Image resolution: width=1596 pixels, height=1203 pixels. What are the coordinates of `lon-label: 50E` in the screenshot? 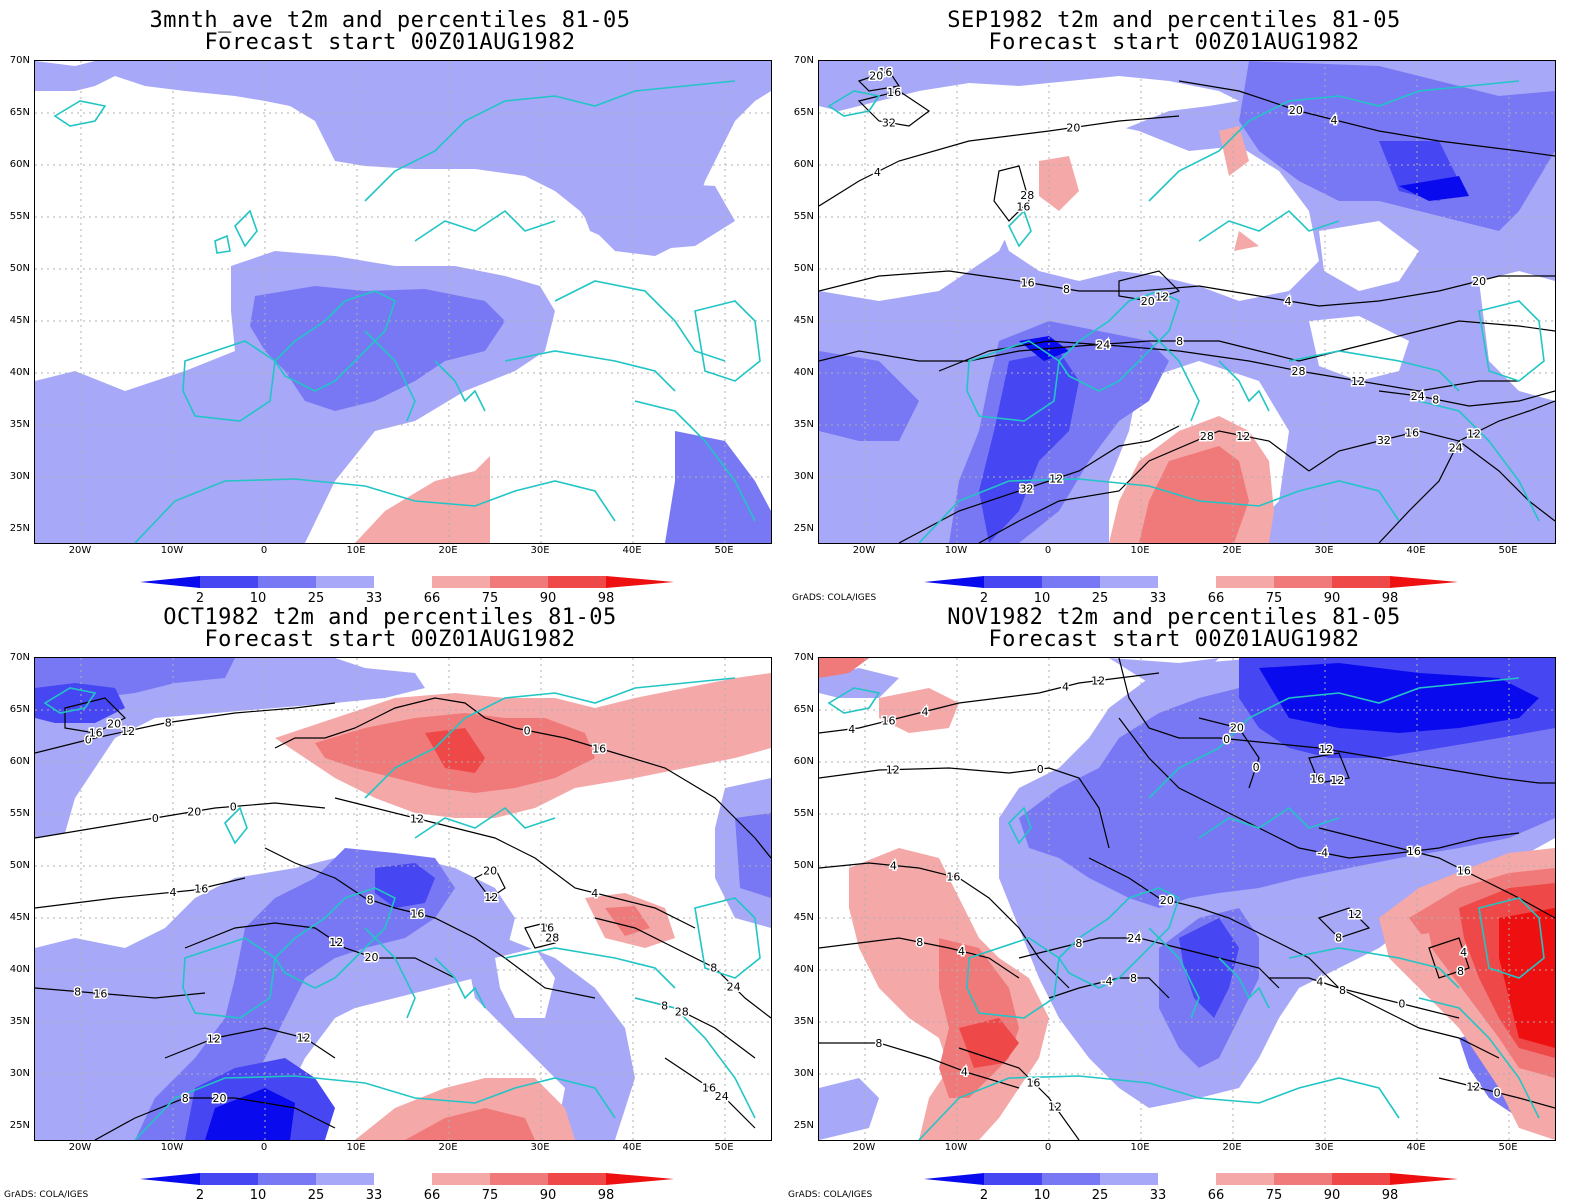 It's located at (1508, 550).